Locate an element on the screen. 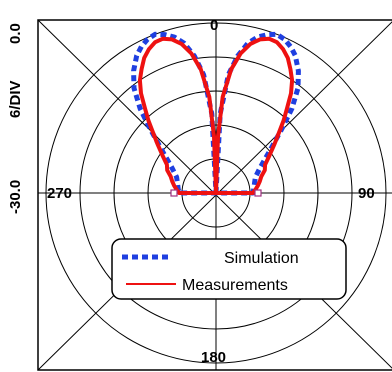 The image size is (392, 372). angle-label-90: 90 is located at coordinates (366, 193).